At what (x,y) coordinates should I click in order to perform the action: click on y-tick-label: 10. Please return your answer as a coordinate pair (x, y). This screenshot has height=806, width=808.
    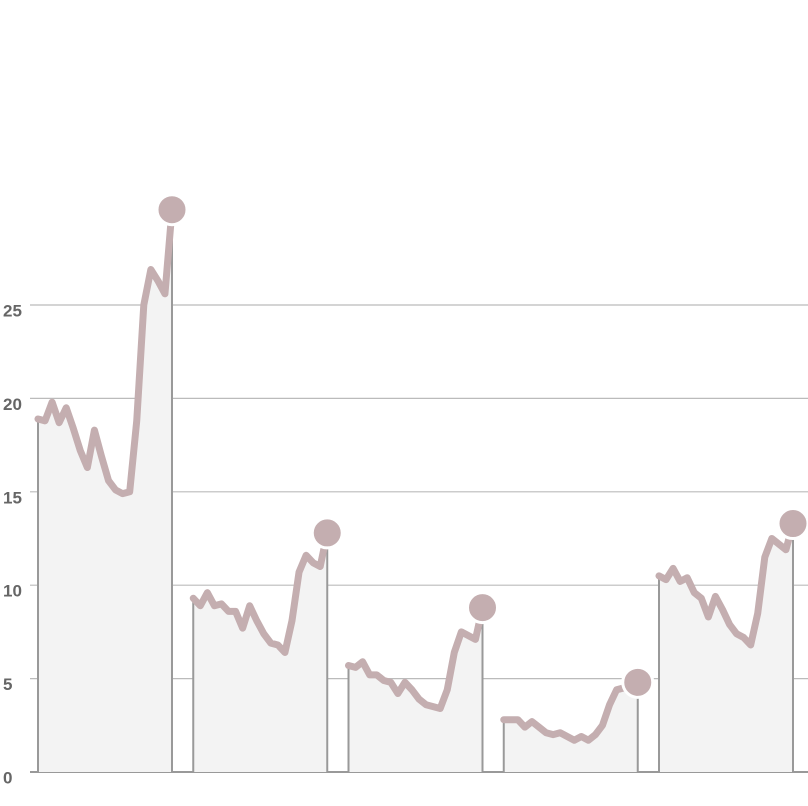
    Looking at the image, I should click on (12, 591).